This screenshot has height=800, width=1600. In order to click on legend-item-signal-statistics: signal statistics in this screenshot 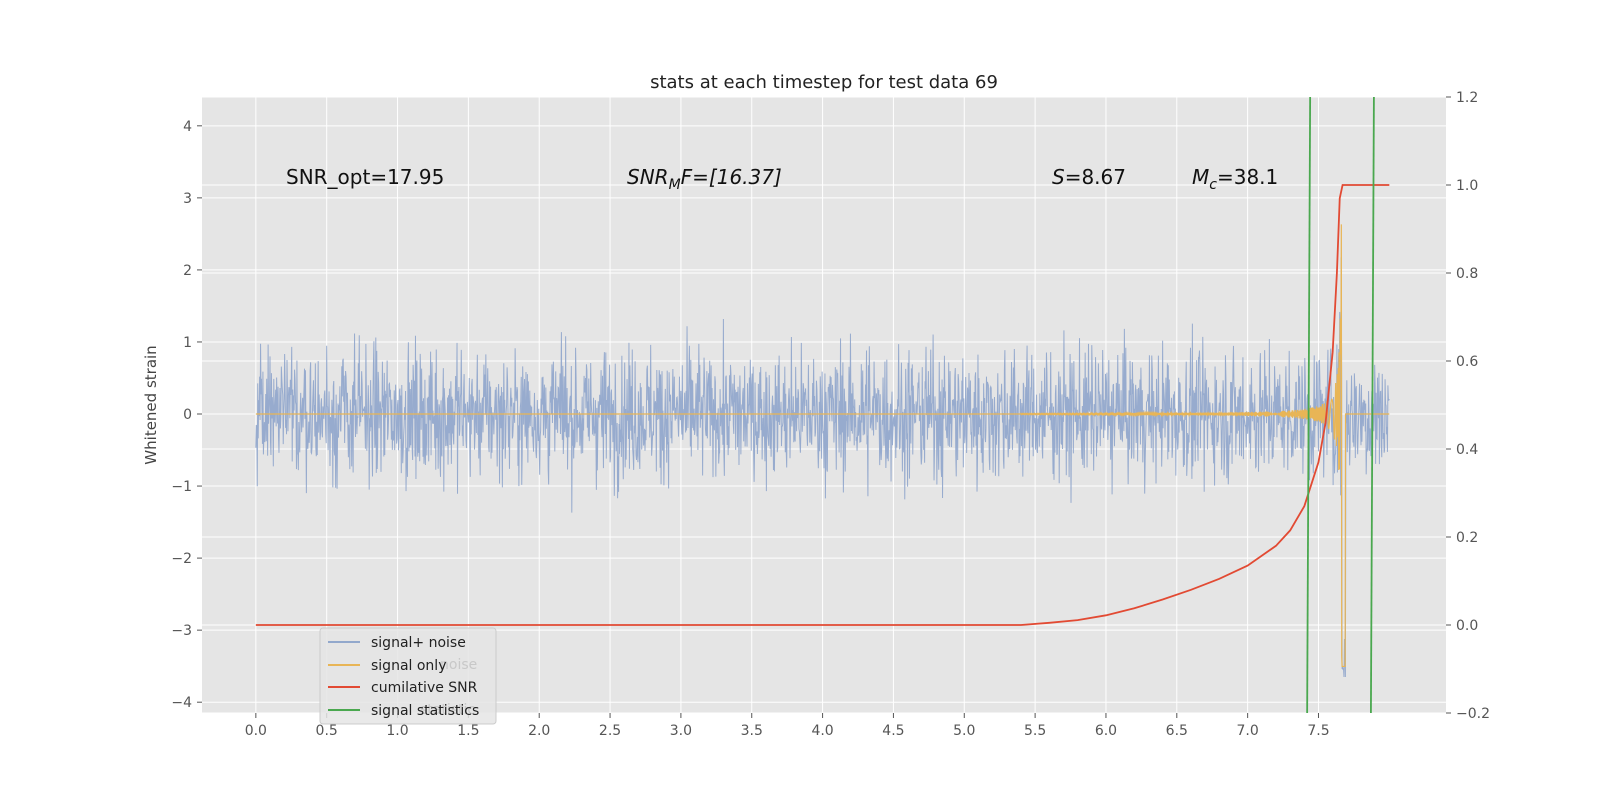, I will do `click(403, 711)`.